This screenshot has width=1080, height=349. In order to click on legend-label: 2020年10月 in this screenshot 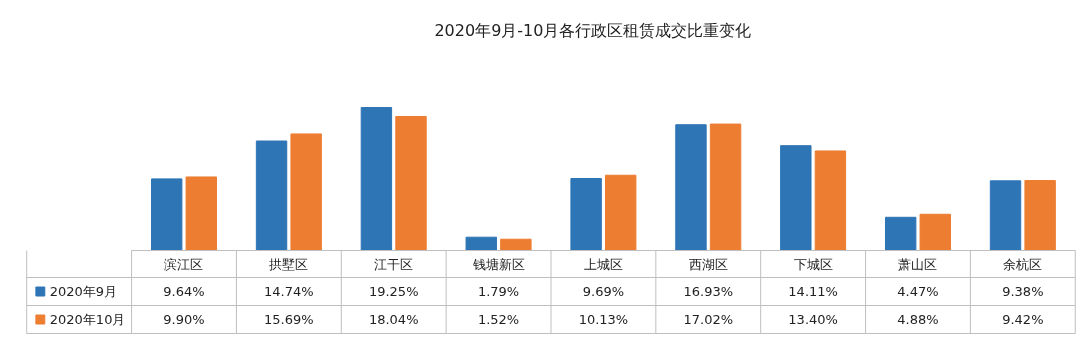, I will do `click(87, 319)`.